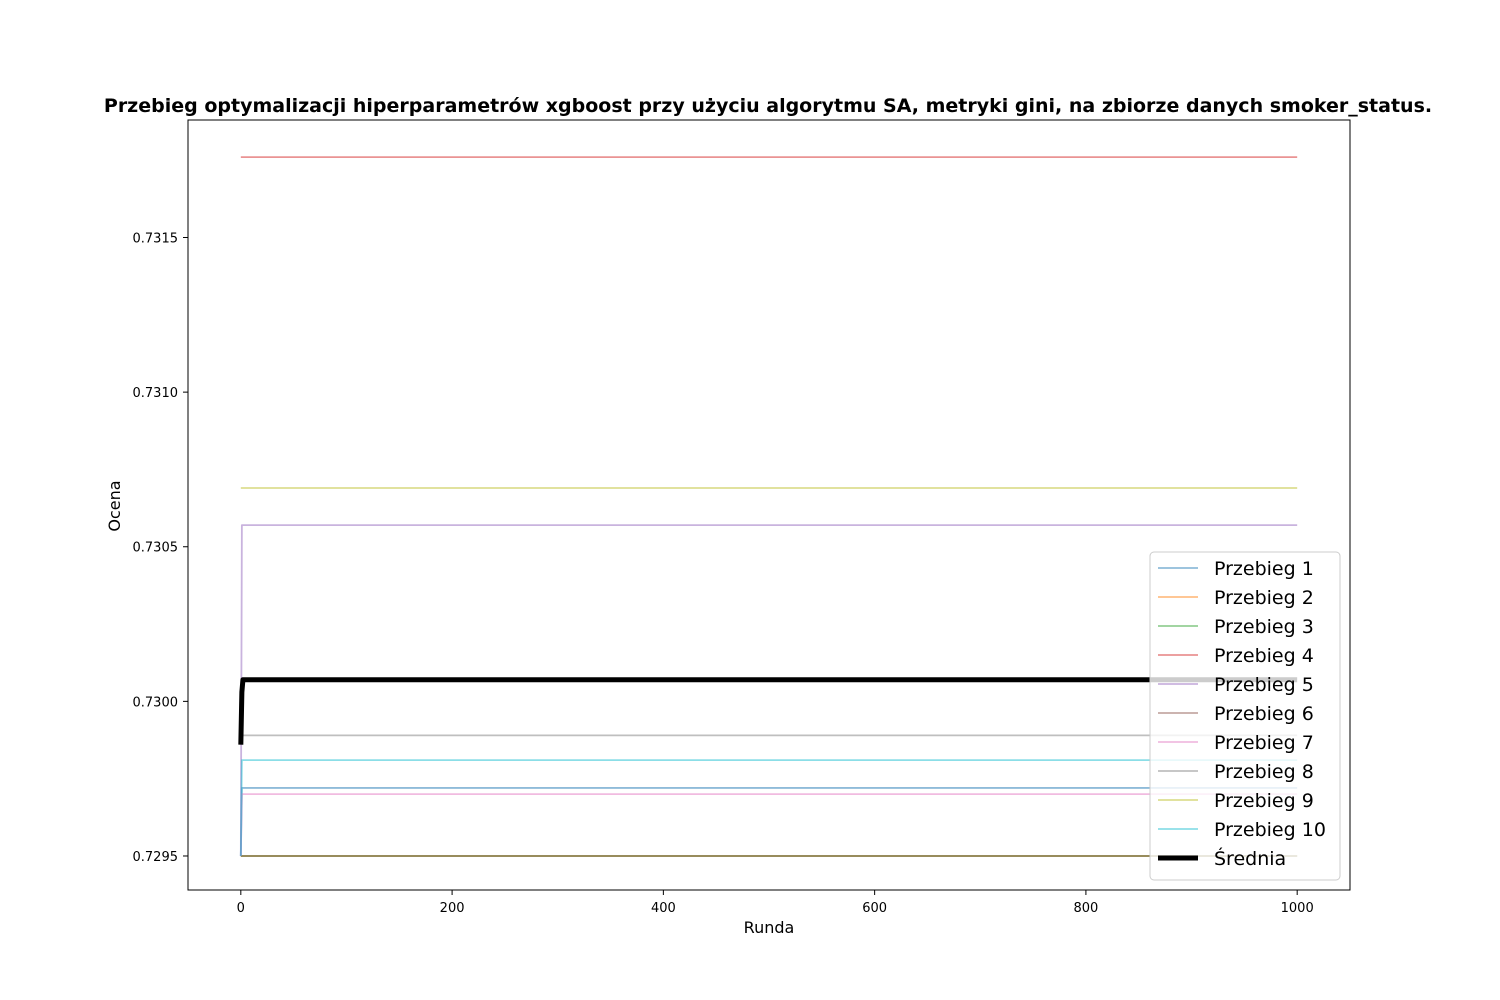 The width and height of the screenshot is (1500, 1000). Describe the element at coordinates (1264, 656) in the screenshot. I see `legend-label: Przebieg 4` at that location.